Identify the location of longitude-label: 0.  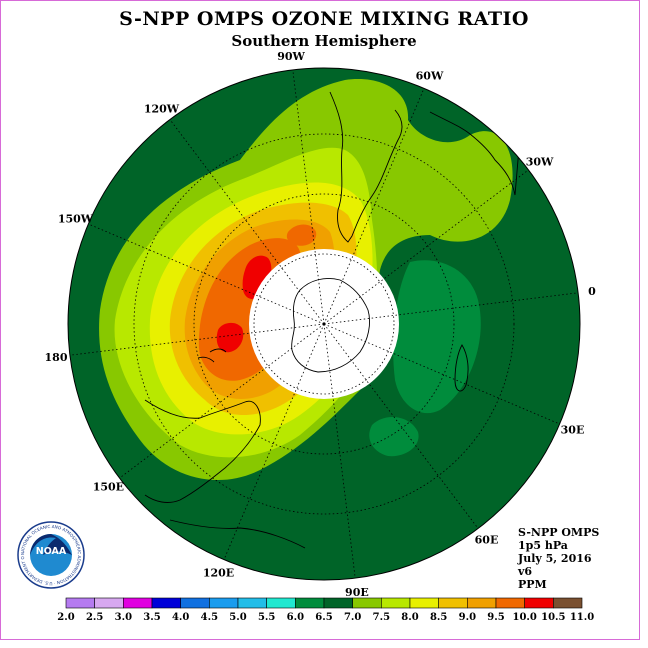
(592, 291).